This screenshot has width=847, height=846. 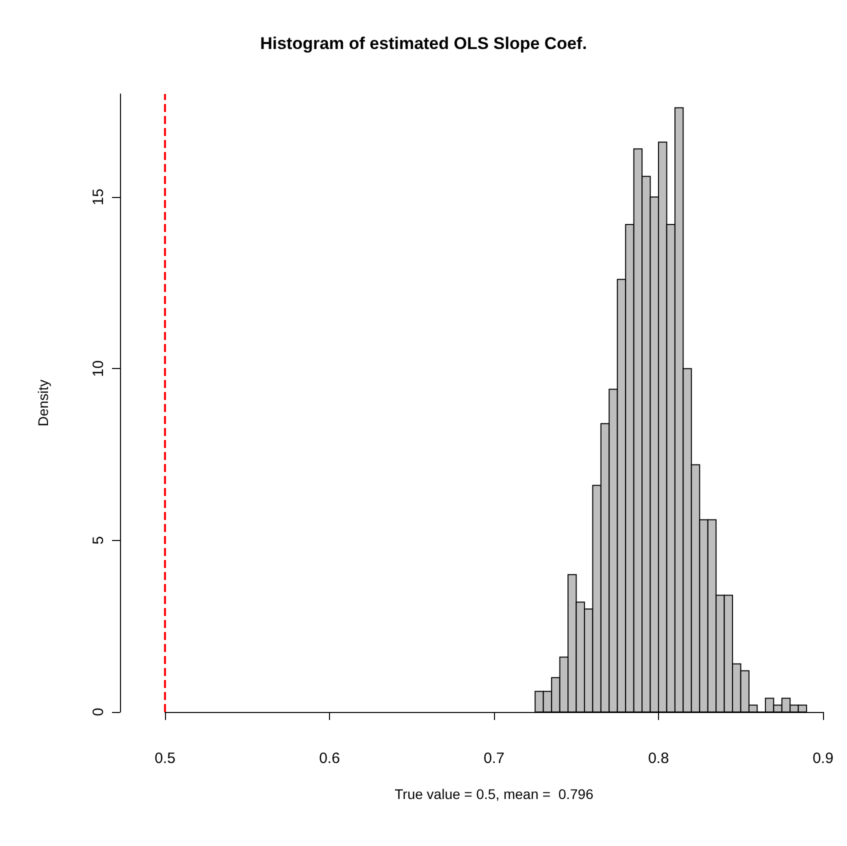 I want to click on x-tick-label: 0.9, so click(x=823, y=758).